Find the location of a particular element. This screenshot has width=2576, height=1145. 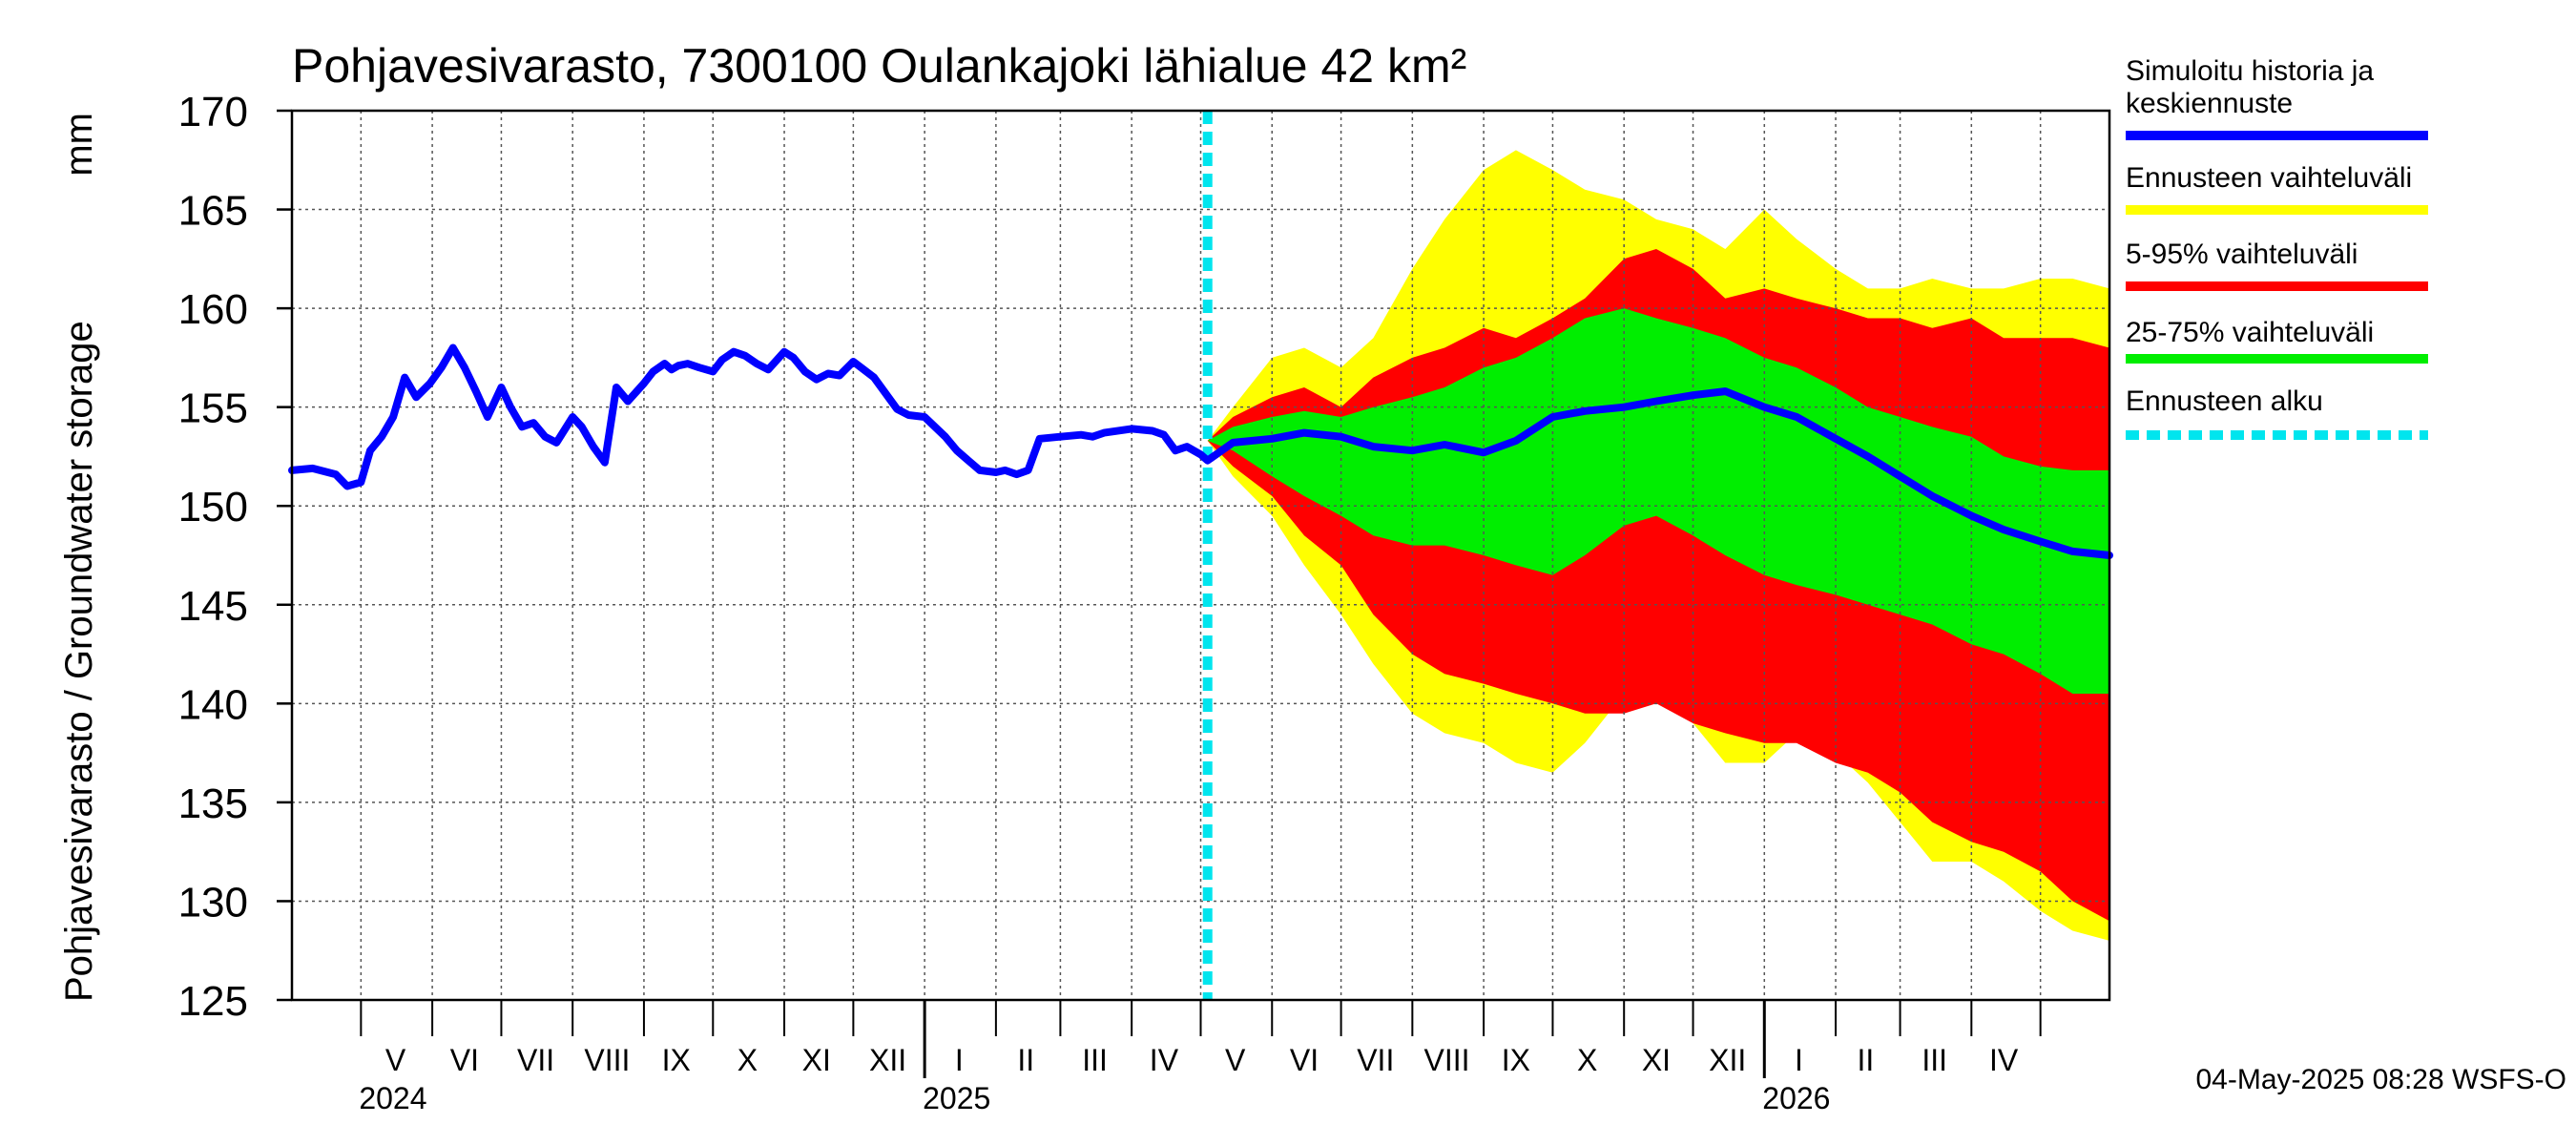

month-label-18: XI is located at coordinates (1656, 1060).